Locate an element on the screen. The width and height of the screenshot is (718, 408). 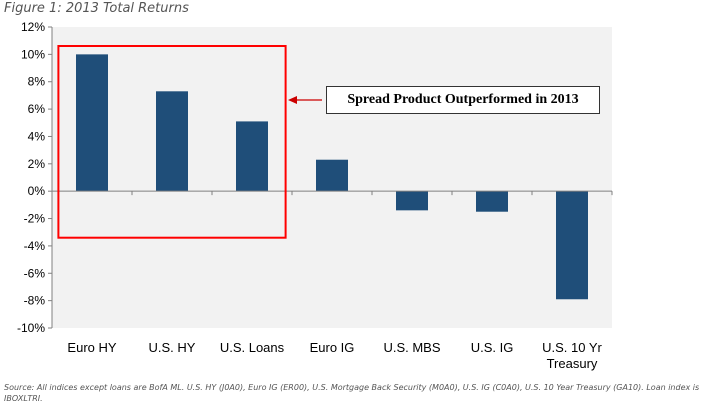
bar-u-s-hy is located at coordinates (172, 141).